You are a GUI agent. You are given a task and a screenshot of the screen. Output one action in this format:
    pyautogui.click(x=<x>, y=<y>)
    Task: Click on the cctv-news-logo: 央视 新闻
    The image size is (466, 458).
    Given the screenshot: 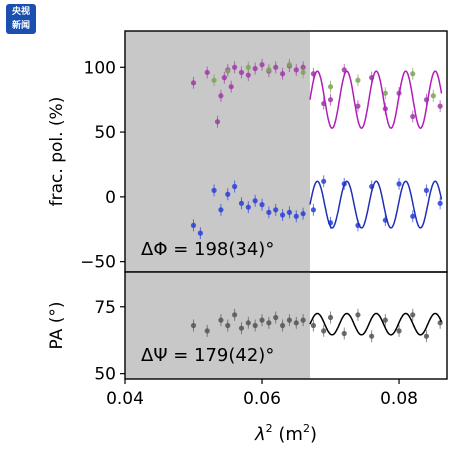 What is the action you would take?
    pyautogui.click(x=21, y=19)
    